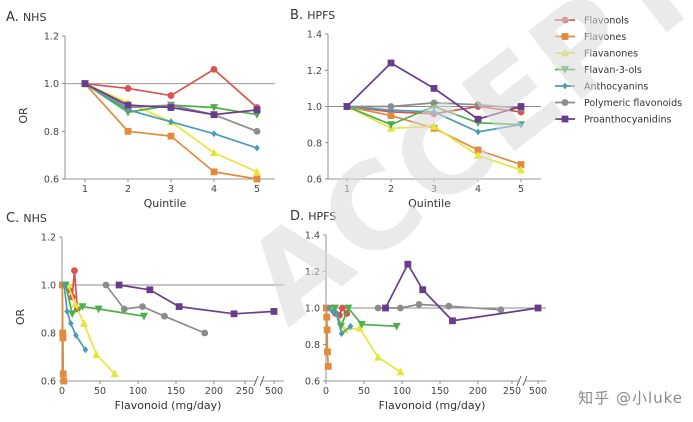  I want to click on legend-item-anthocyanins: Anthocyanins, so click(601, 87).